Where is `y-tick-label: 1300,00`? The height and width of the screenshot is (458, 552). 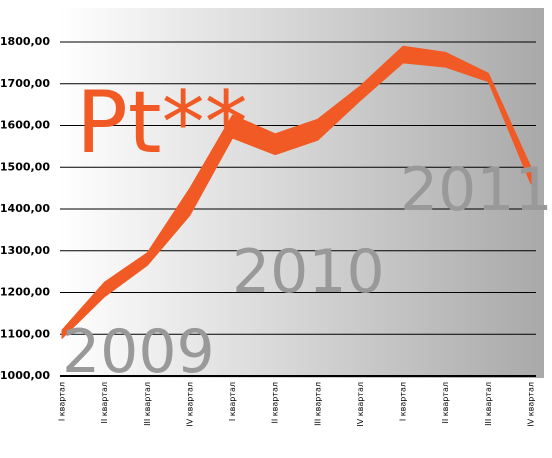
y-tick-label: 1300,00 is located at coordinates (25, 250).